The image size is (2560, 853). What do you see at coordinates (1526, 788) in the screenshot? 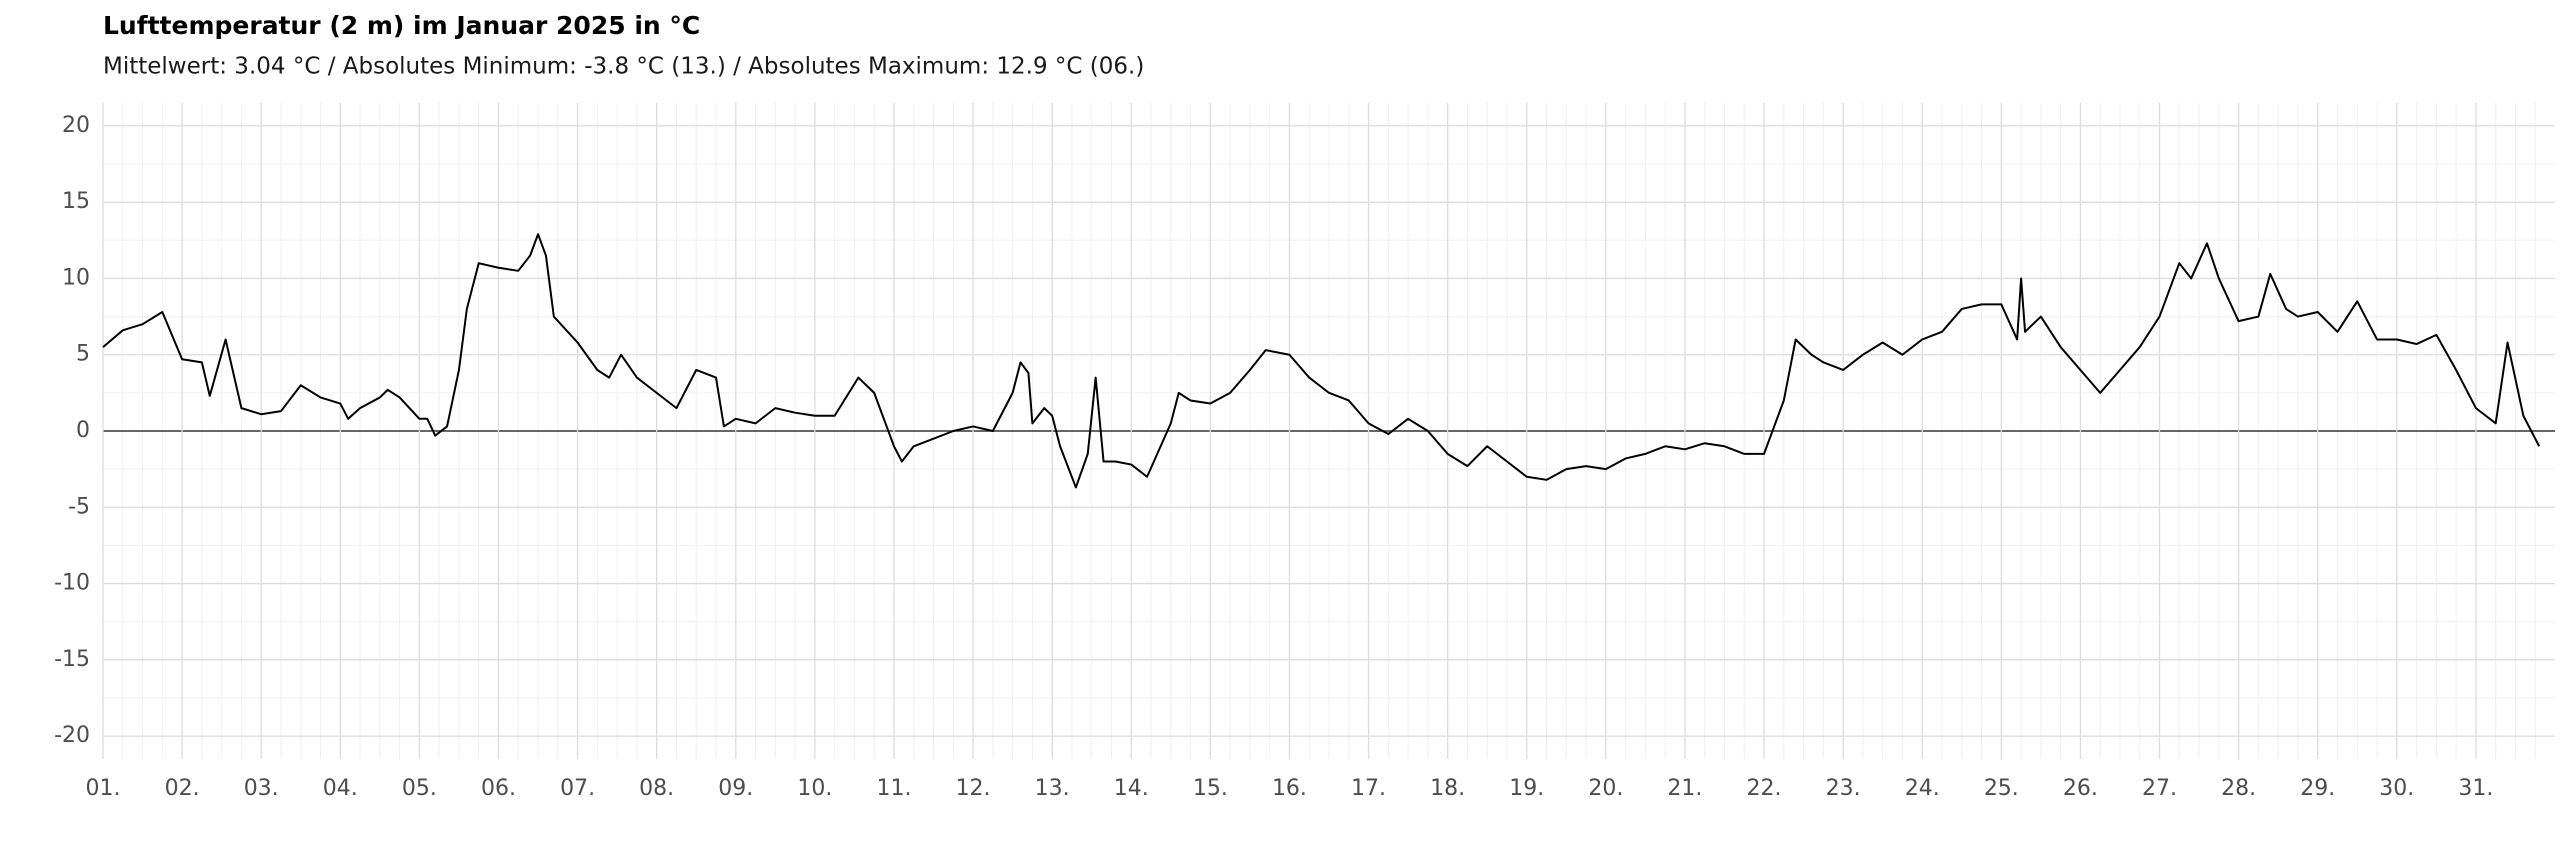
I see `x-tick-label: 19.` at bounding box center [1526, 788].